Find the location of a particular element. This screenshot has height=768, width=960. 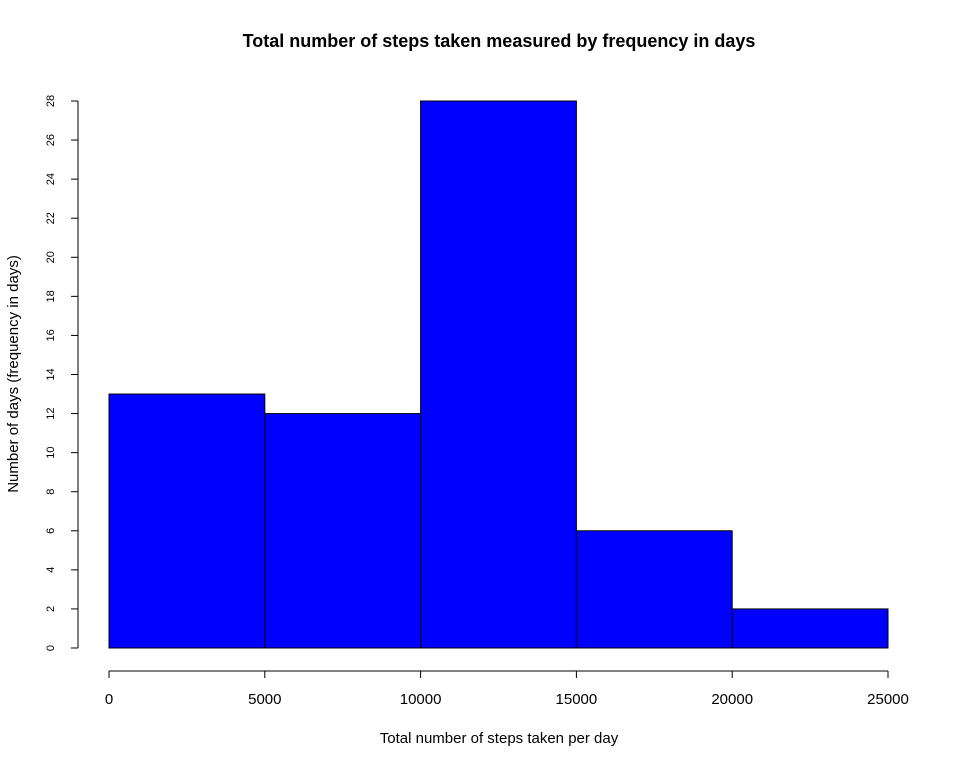

y-tick-label: 24 is located at coordinates (51, 179).